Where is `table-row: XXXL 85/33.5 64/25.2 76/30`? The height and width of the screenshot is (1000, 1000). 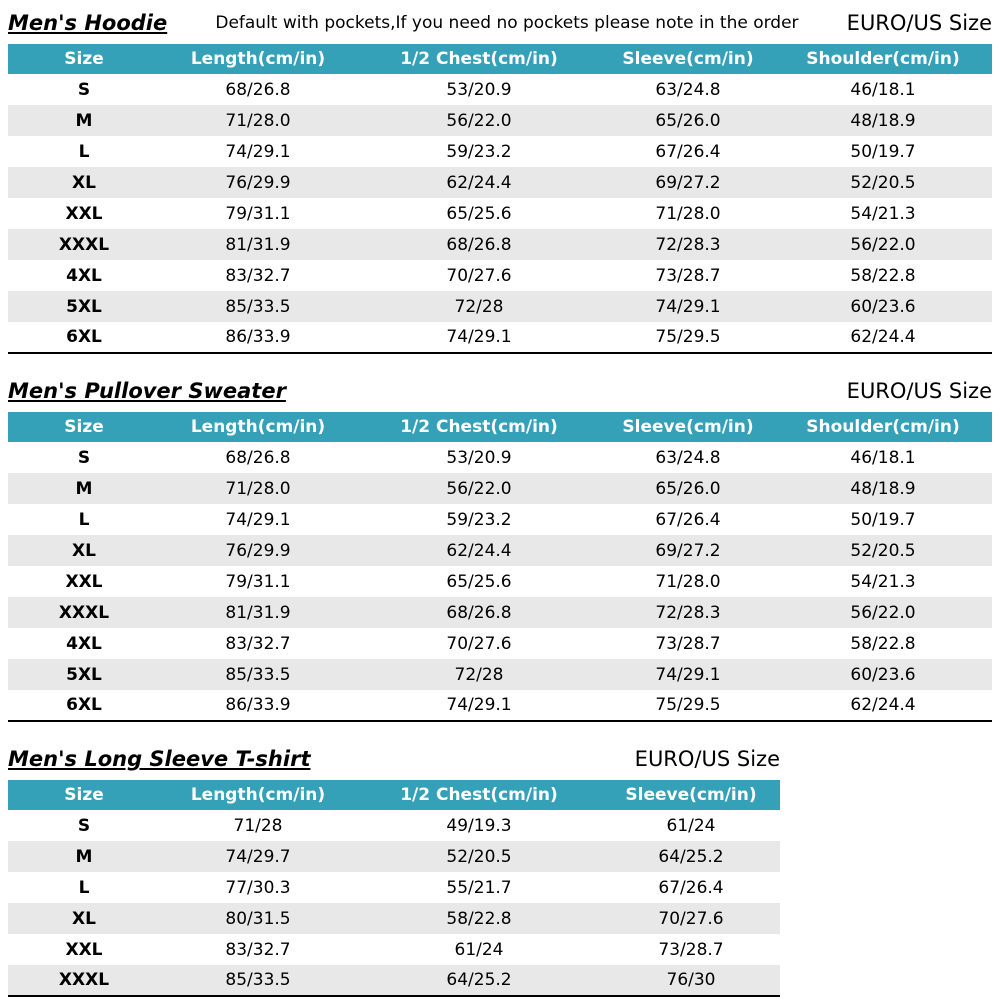 table-row: XXXL 85/33.5 64/25.2 76/30 is located at coordinates (394, 980).